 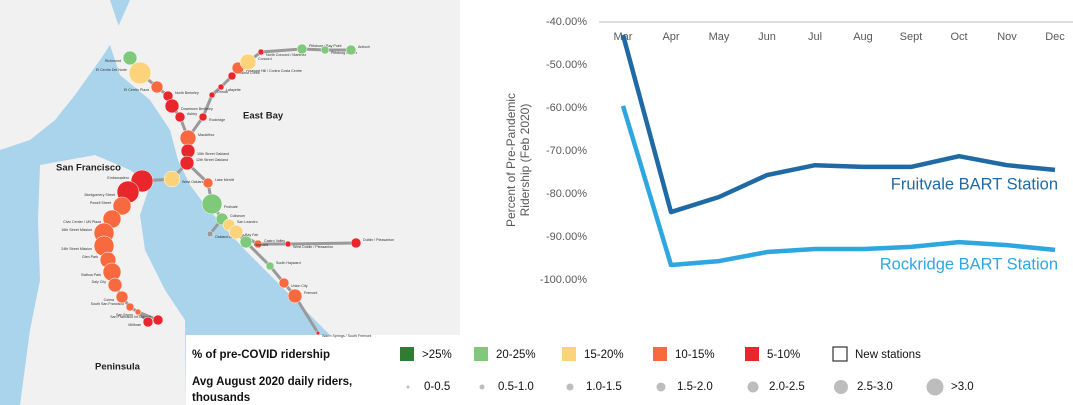 What do you see at coordinates (695, 355) in the screenshot?
I see `legend-label: 10-15%` at bounding box center [695, 355].